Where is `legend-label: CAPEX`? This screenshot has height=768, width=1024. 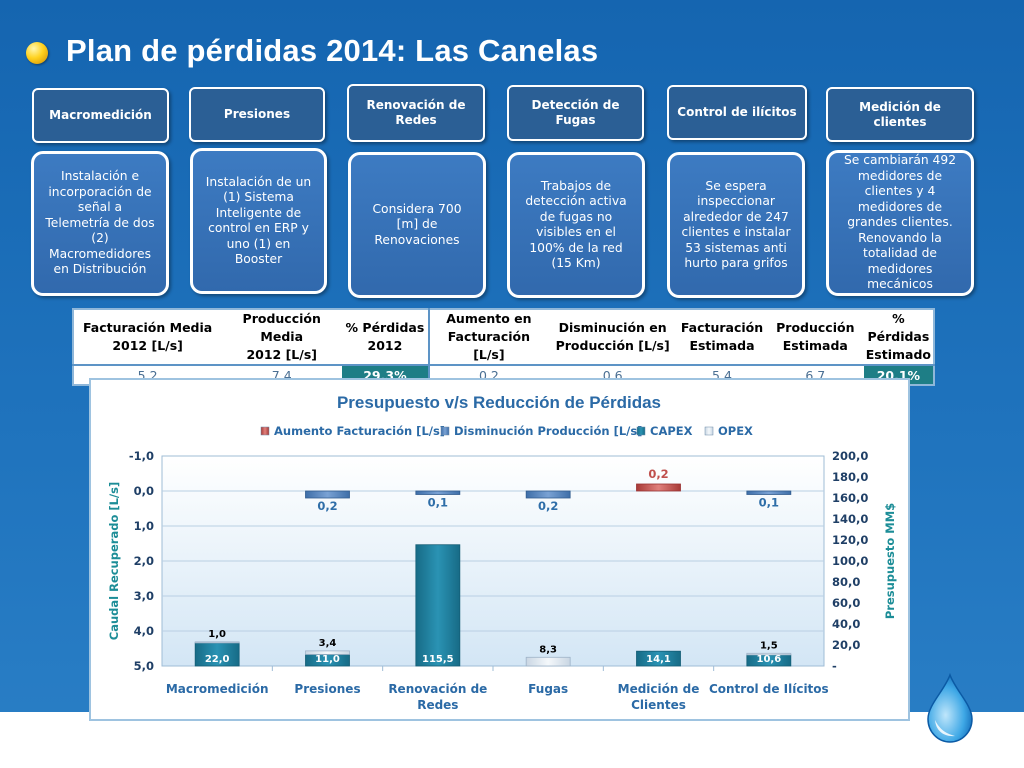 legend-label: CAPEX is located at coordinates (671, 431).